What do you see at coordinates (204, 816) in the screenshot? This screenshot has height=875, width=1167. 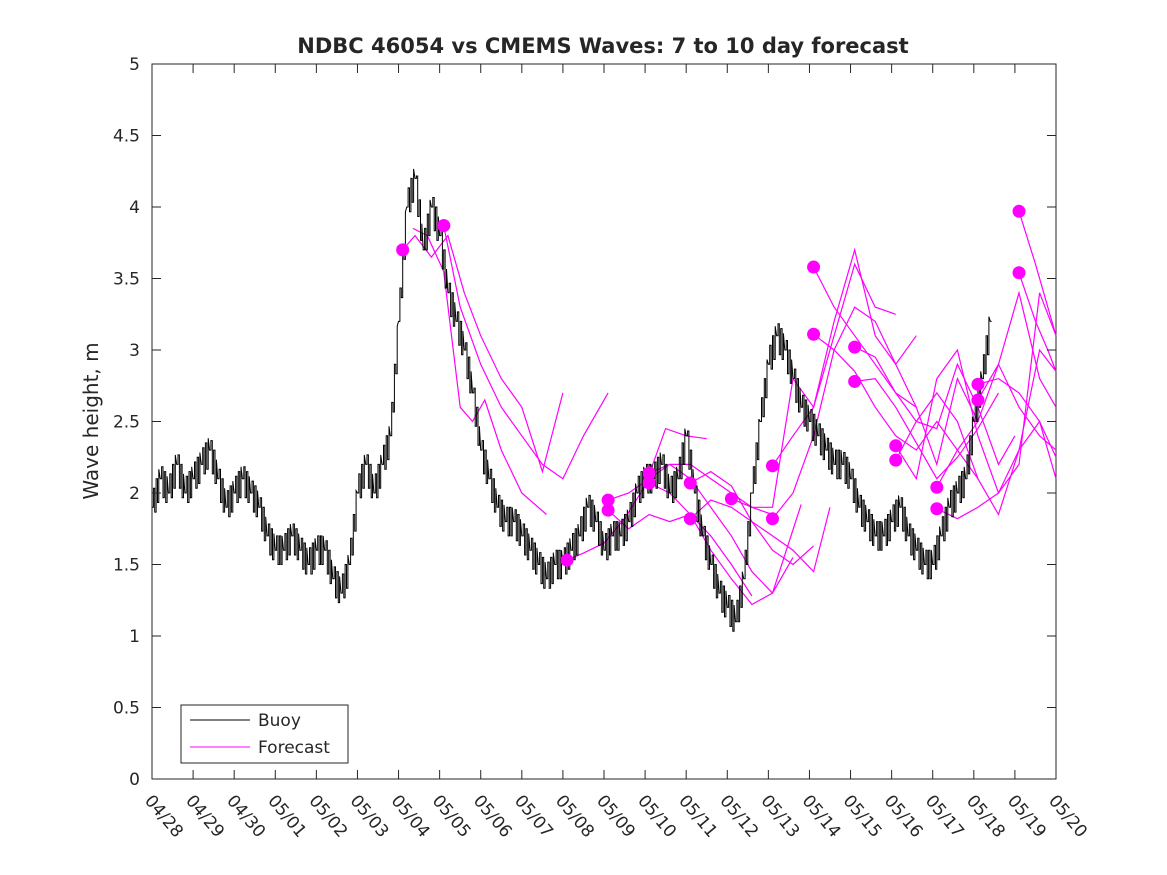 I see `x-tick-label: 04/29` at bounding box center [204, 816].